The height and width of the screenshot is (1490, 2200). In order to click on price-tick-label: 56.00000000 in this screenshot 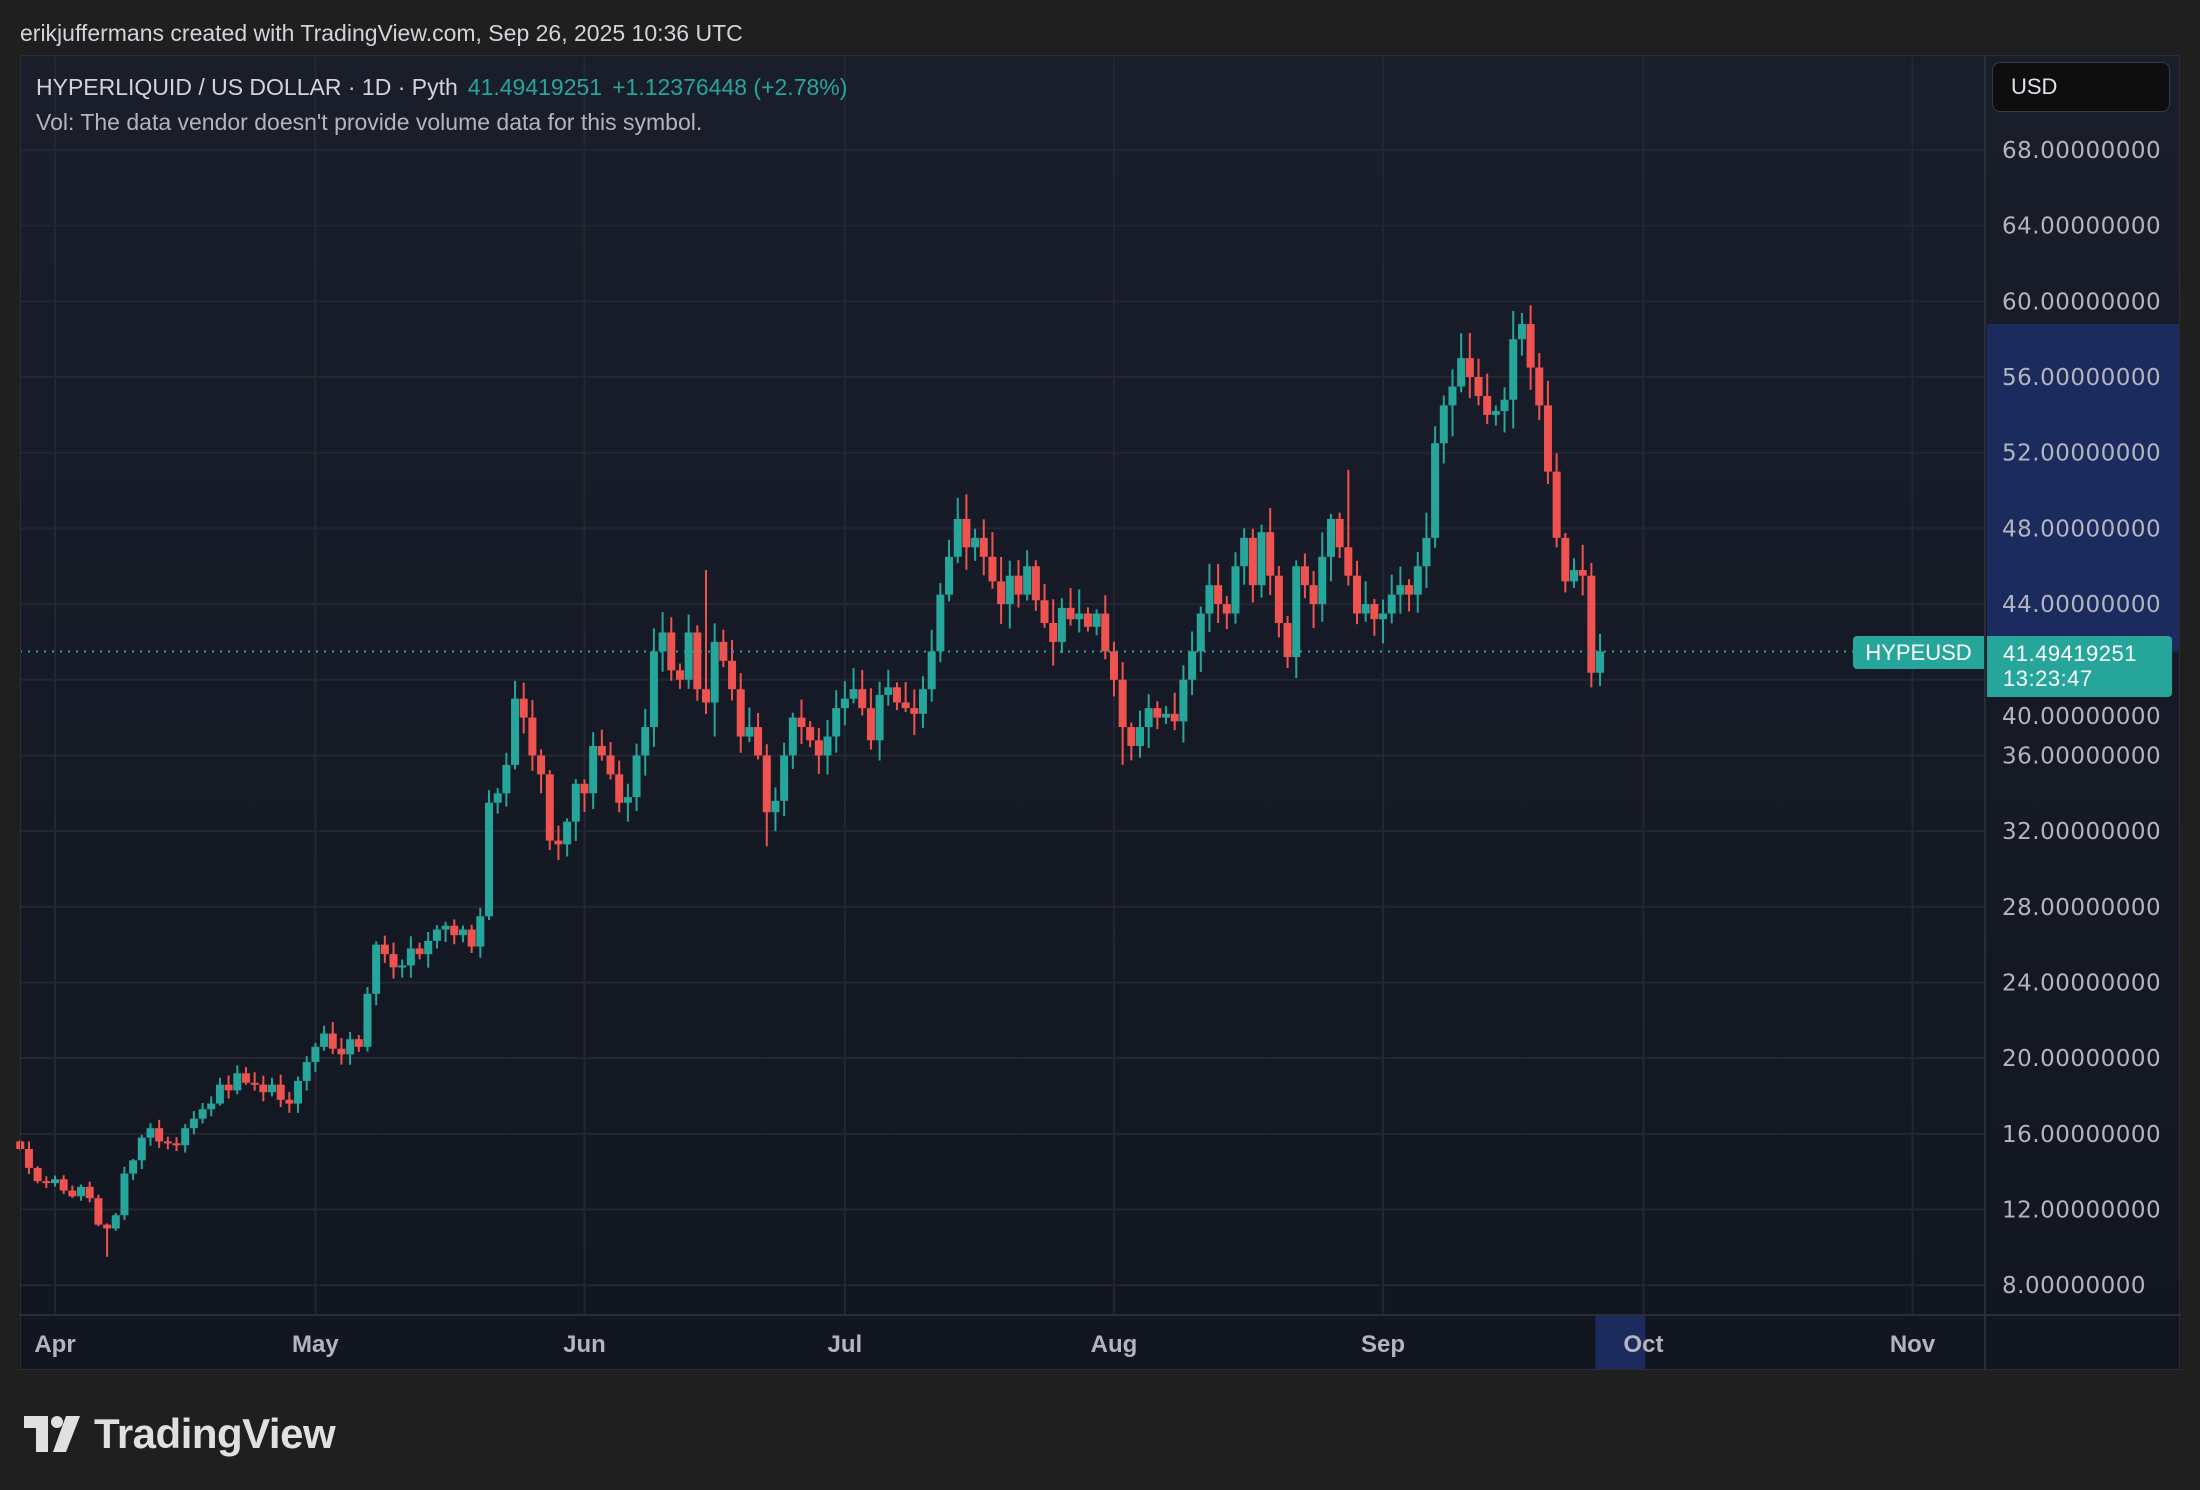, I will do `click(2081, 378)`.